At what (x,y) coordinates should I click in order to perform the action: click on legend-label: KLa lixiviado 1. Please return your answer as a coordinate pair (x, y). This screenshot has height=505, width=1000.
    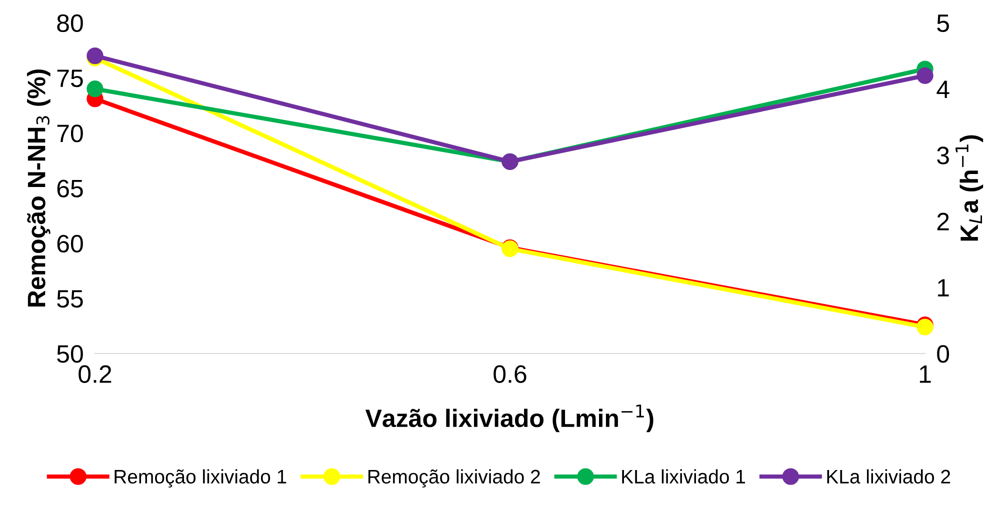
    Looking at the image, I should click on (683, 476).